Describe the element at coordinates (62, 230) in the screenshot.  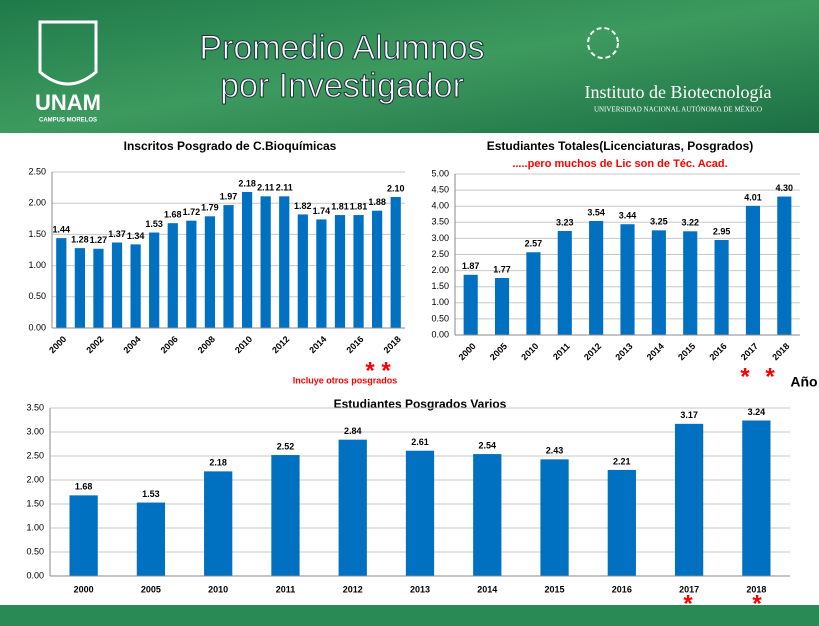
I see `value-label: 1.44` at that location.